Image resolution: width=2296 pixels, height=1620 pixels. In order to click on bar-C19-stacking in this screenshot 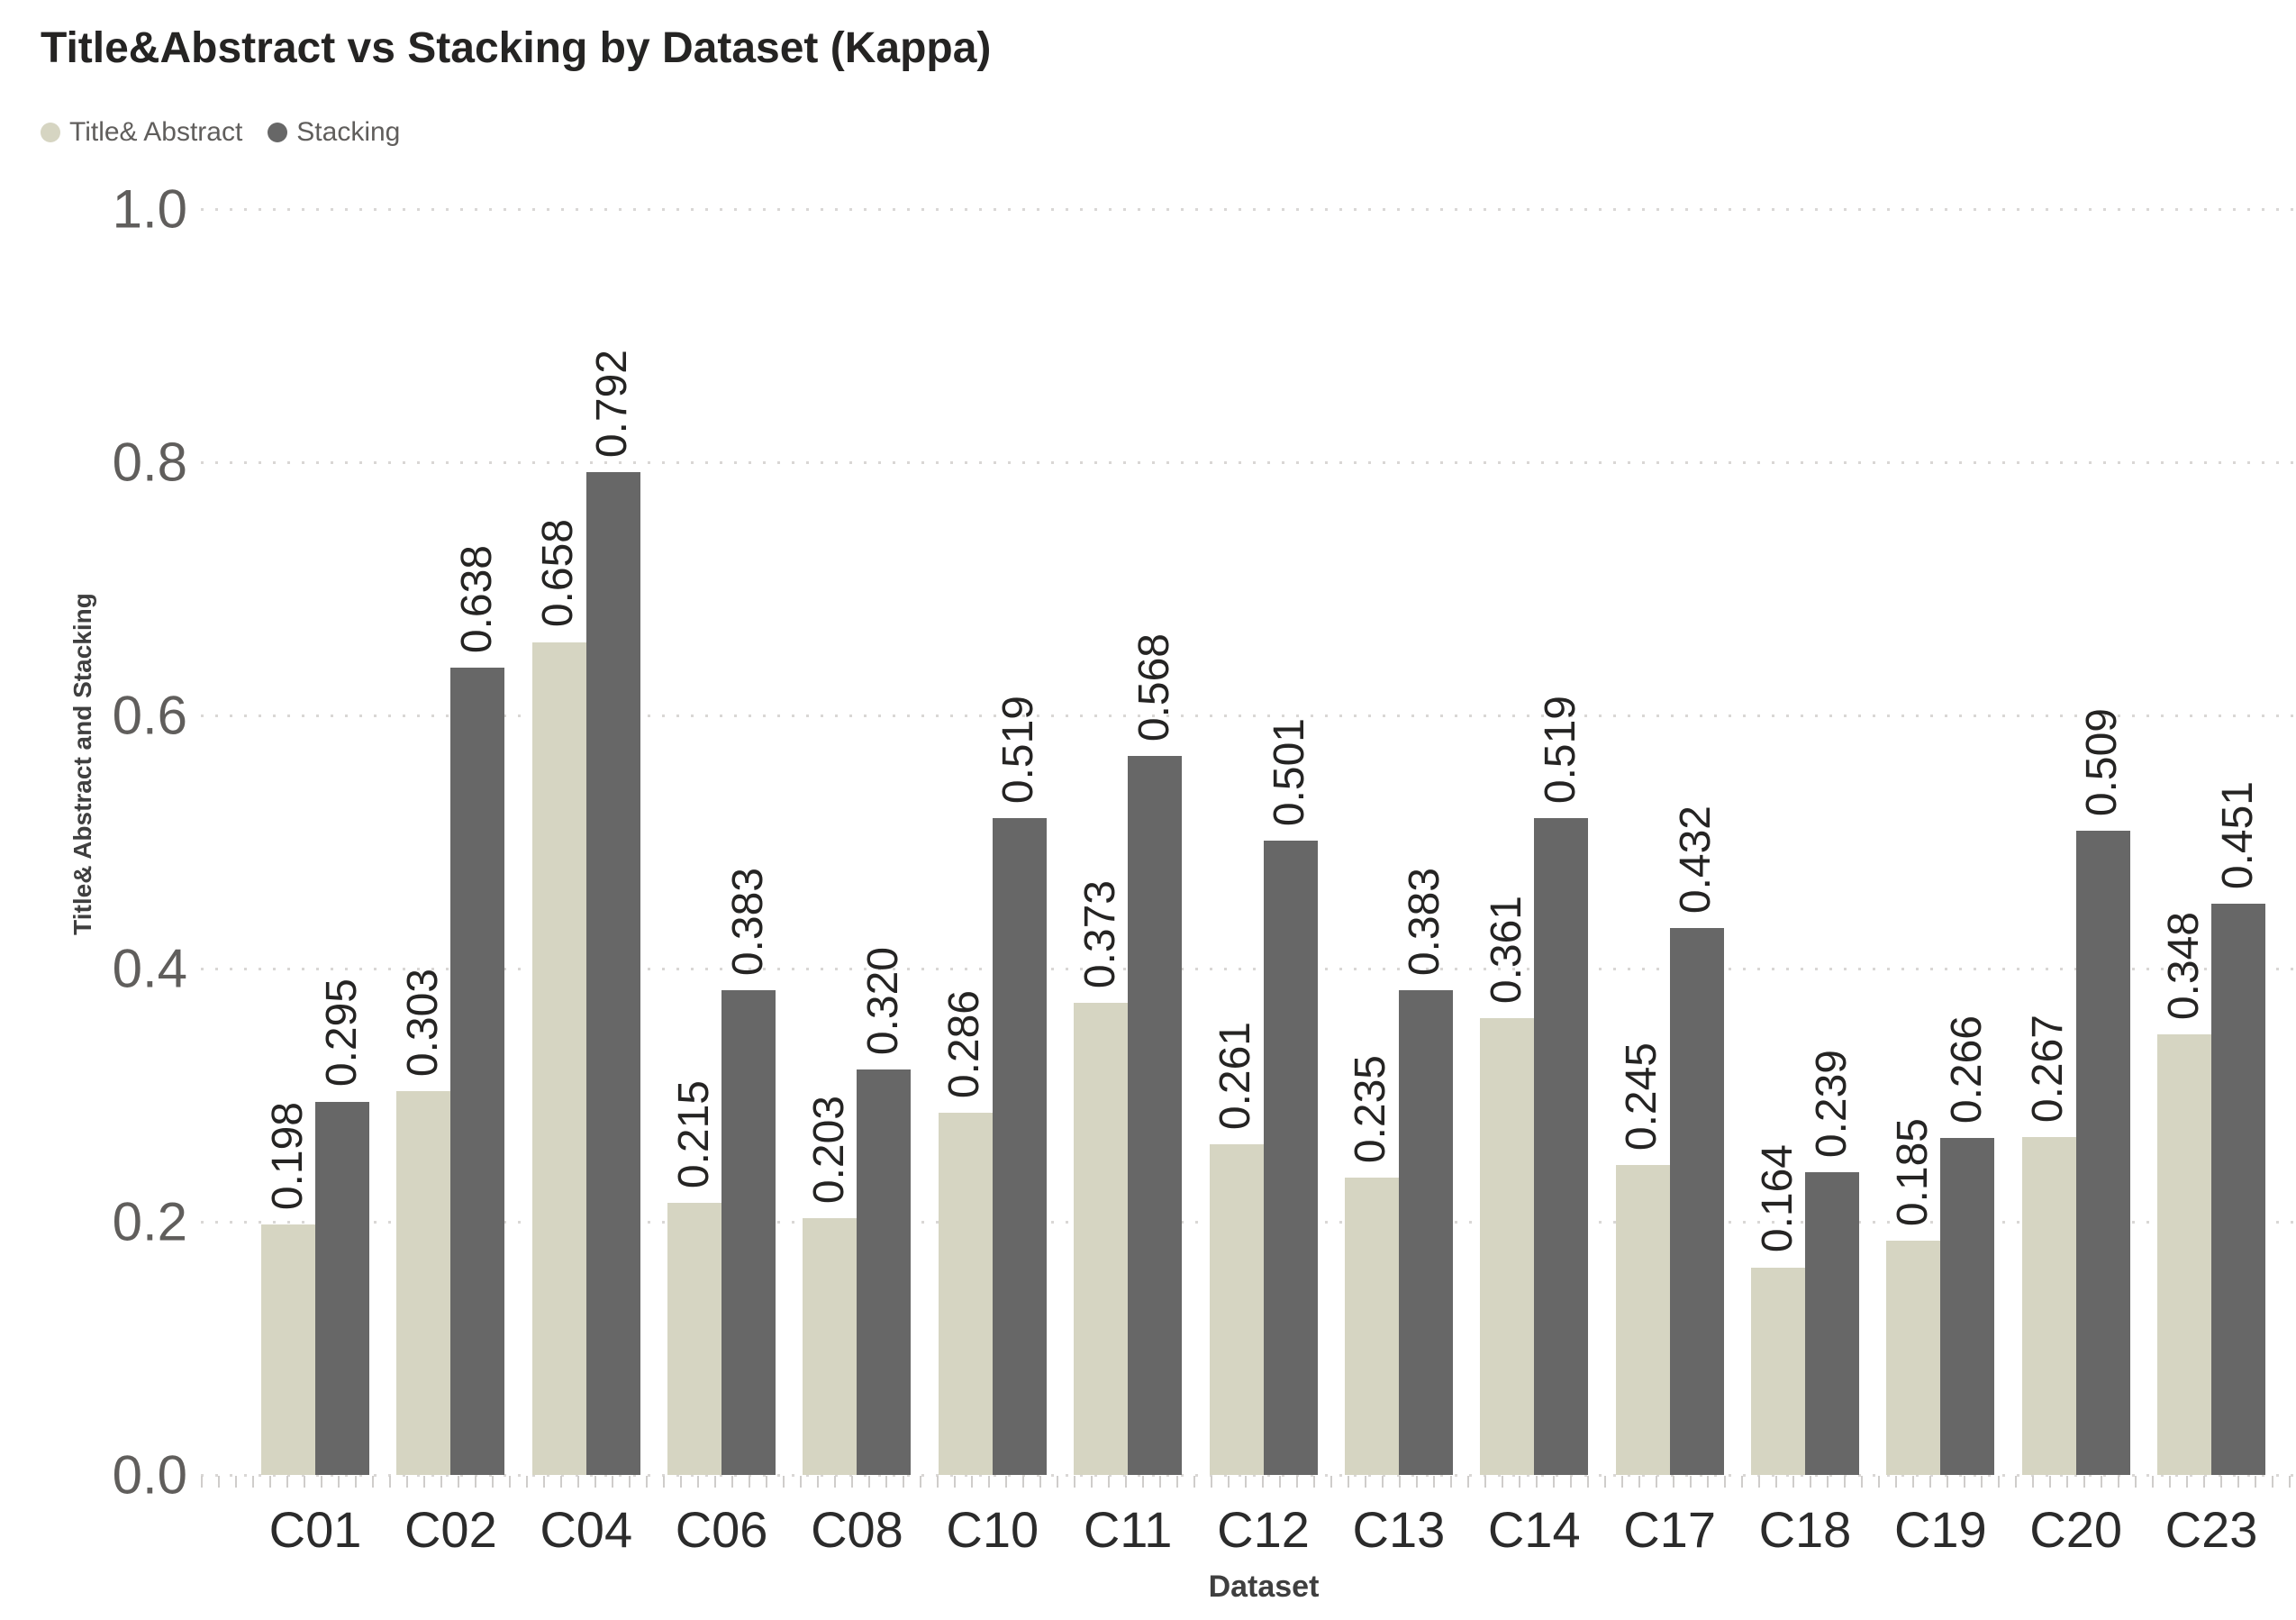, I will do `click(1968, 1306)`.